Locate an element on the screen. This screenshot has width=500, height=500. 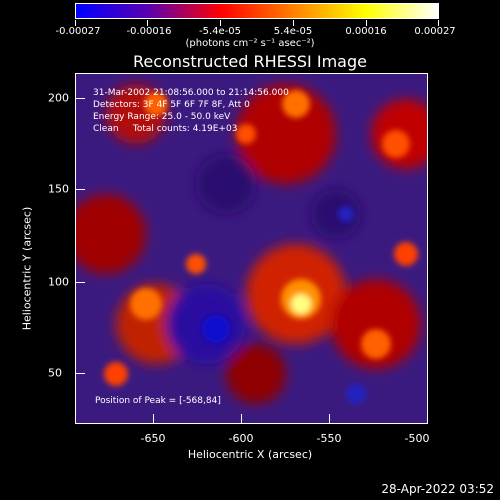
plot-title: Reconstructed RHESSI Image is located at coordinates (250, 61).